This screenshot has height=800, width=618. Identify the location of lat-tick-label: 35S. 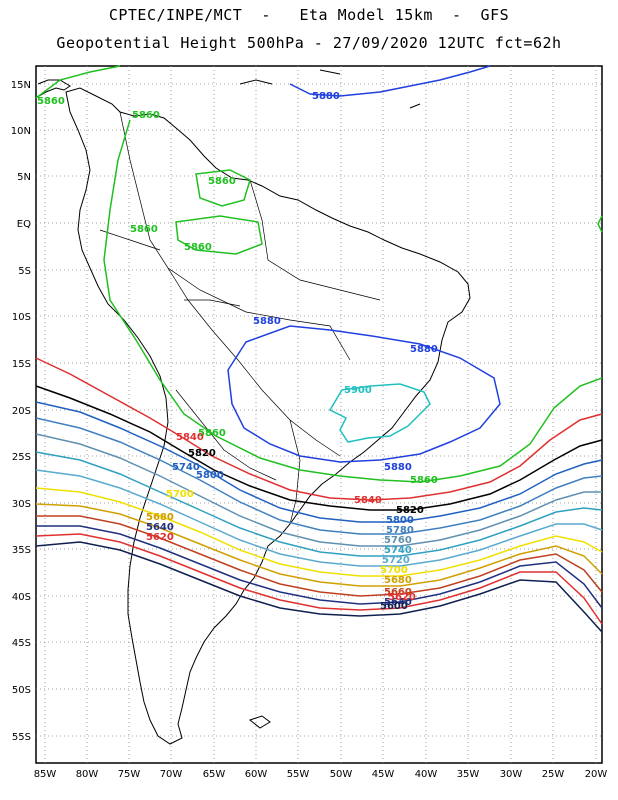
(21, 550).